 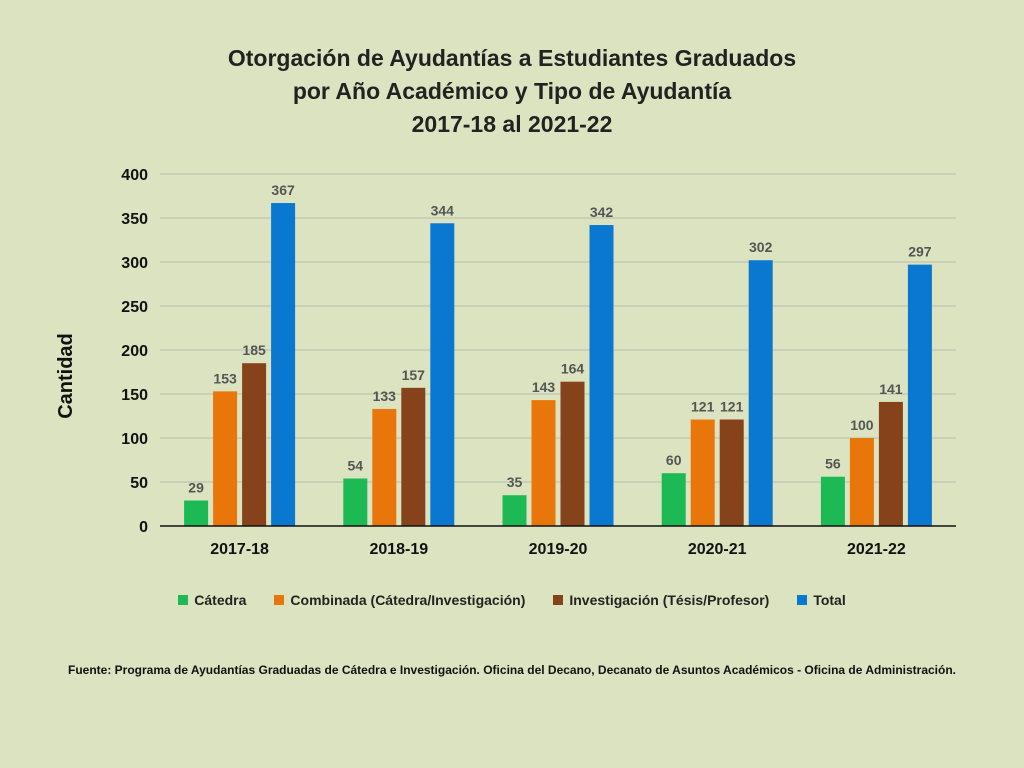 I want to click on x-tick-label: 2018-19, so click(x=398, y=549).